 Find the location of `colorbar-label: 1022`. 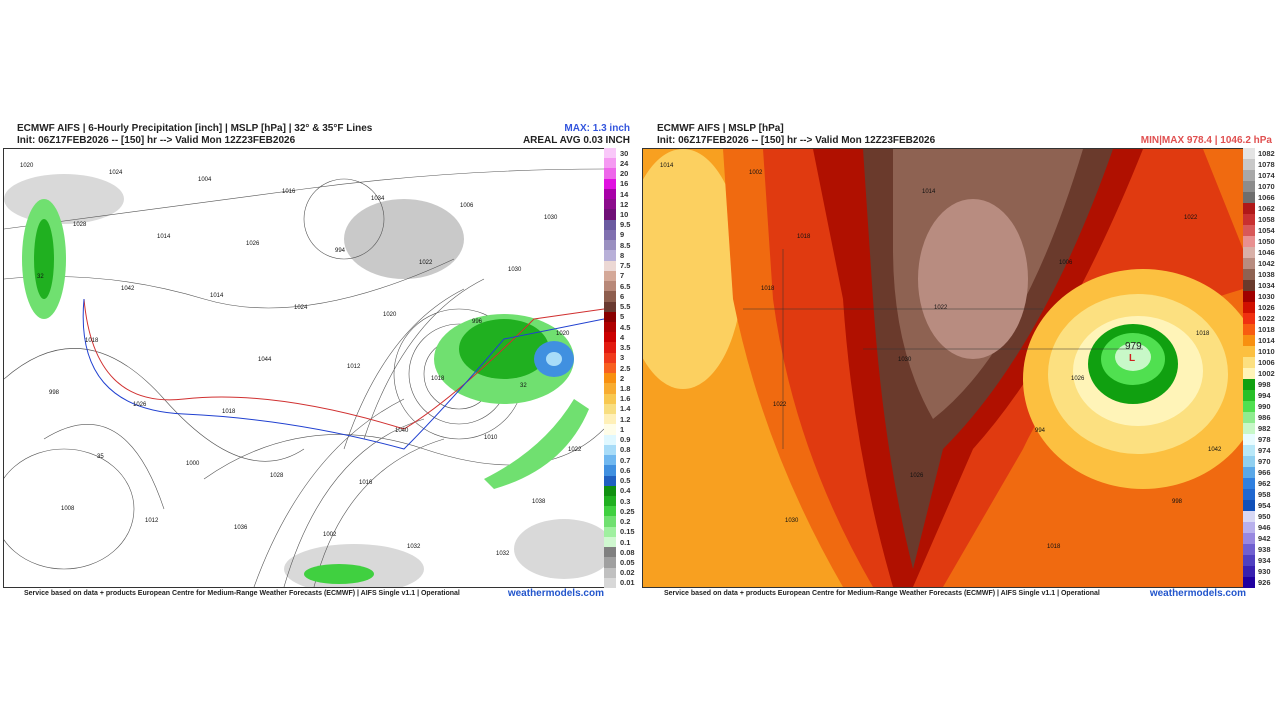

colorbar-label: 1022 is located at coordinates (1266, 318).